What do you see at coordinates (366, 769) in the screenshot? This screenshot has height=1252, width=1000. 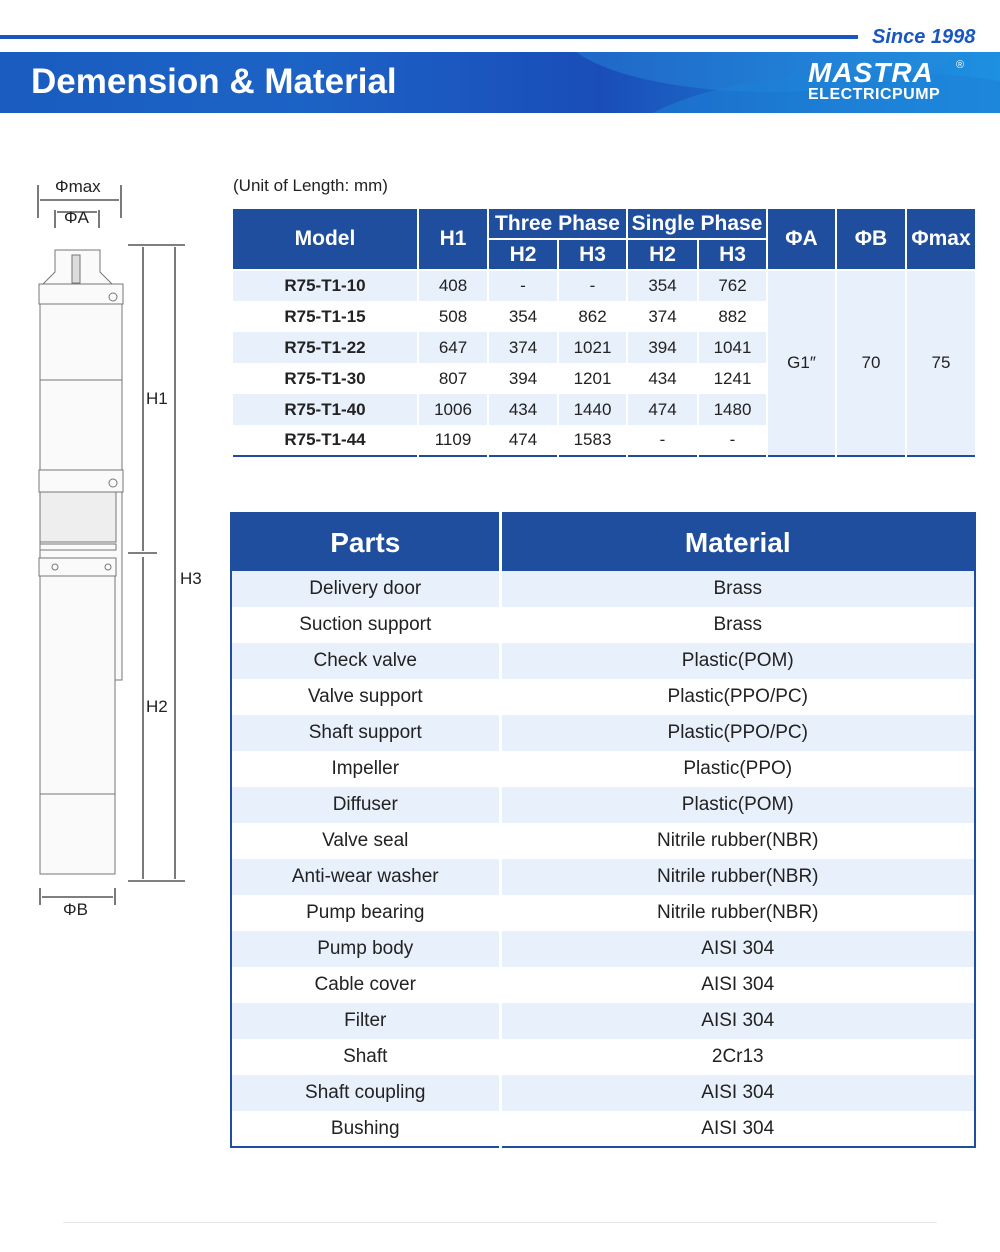 I see `part-cell: Impeller` at bounding box center [366, 769].